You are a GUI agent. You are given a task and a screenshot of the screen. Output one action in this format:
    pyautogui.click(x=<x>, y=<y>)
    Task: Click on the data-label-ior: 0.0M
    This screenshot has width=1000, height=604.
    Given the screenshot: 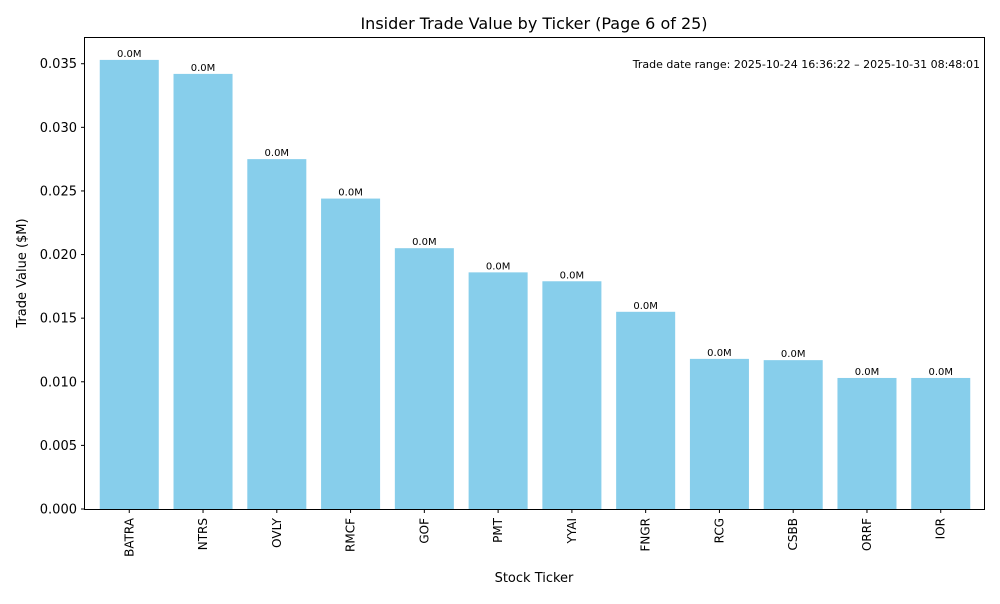 What is the action you would take?
    pyautogui.click(x=940, y=372)
    